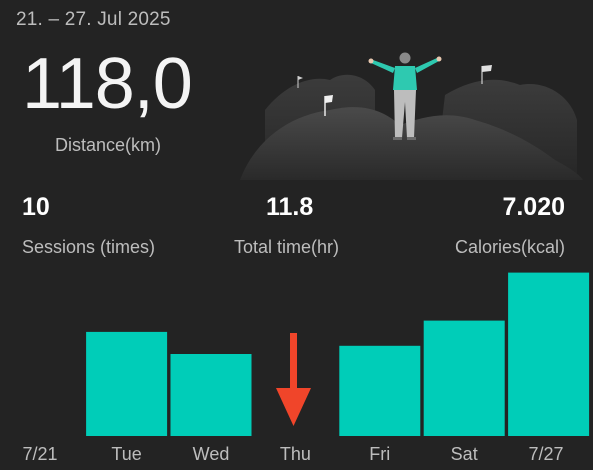 The width and height of the screenshot is (593, 470). I want to click on total-time-label: Total time(hr), so click(287, 247).